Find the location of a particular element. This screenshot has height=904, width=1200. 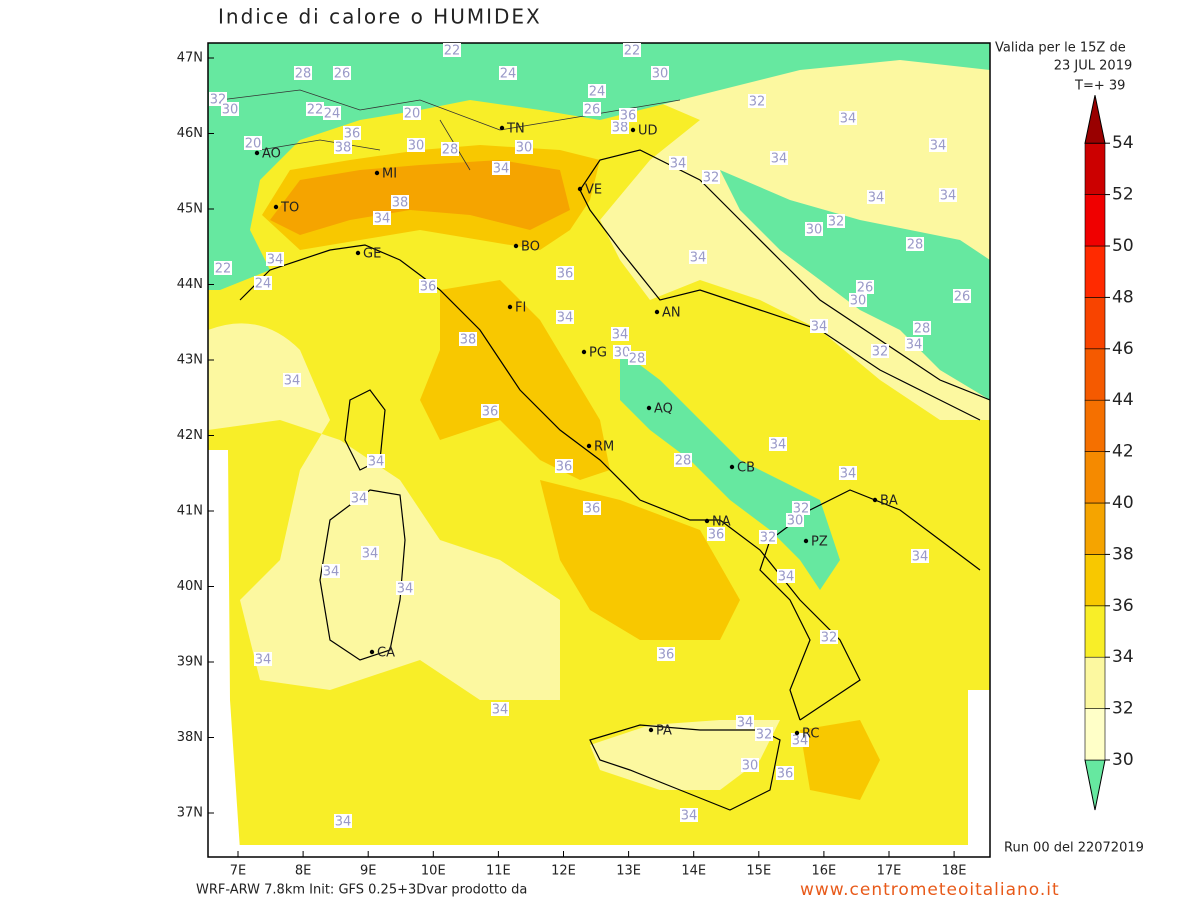

colorbar-label: 46 is located at coordinates (1123, 349).